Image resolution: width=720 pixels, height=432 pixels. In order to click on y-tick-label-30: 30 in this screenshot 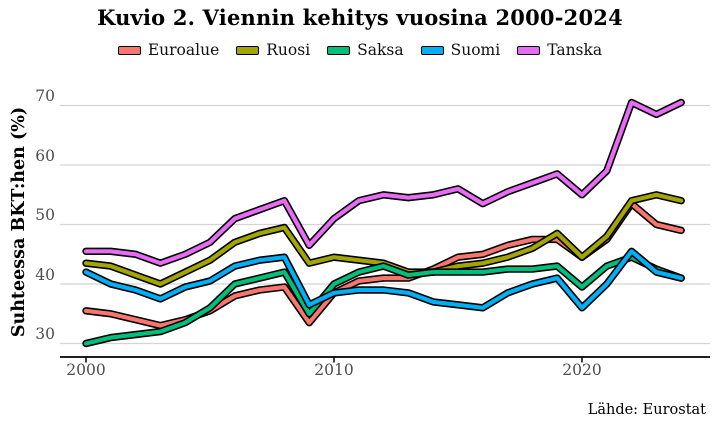, I will do `click(45, 334)`.